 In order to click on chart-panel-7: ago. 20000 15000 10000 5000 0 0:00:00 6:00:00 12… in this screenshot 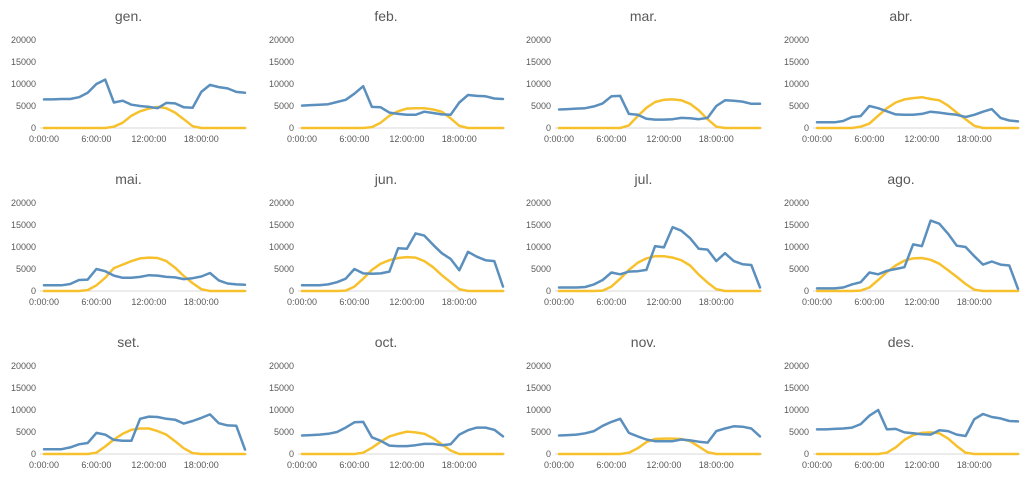, I will do `click(901, 243)`.